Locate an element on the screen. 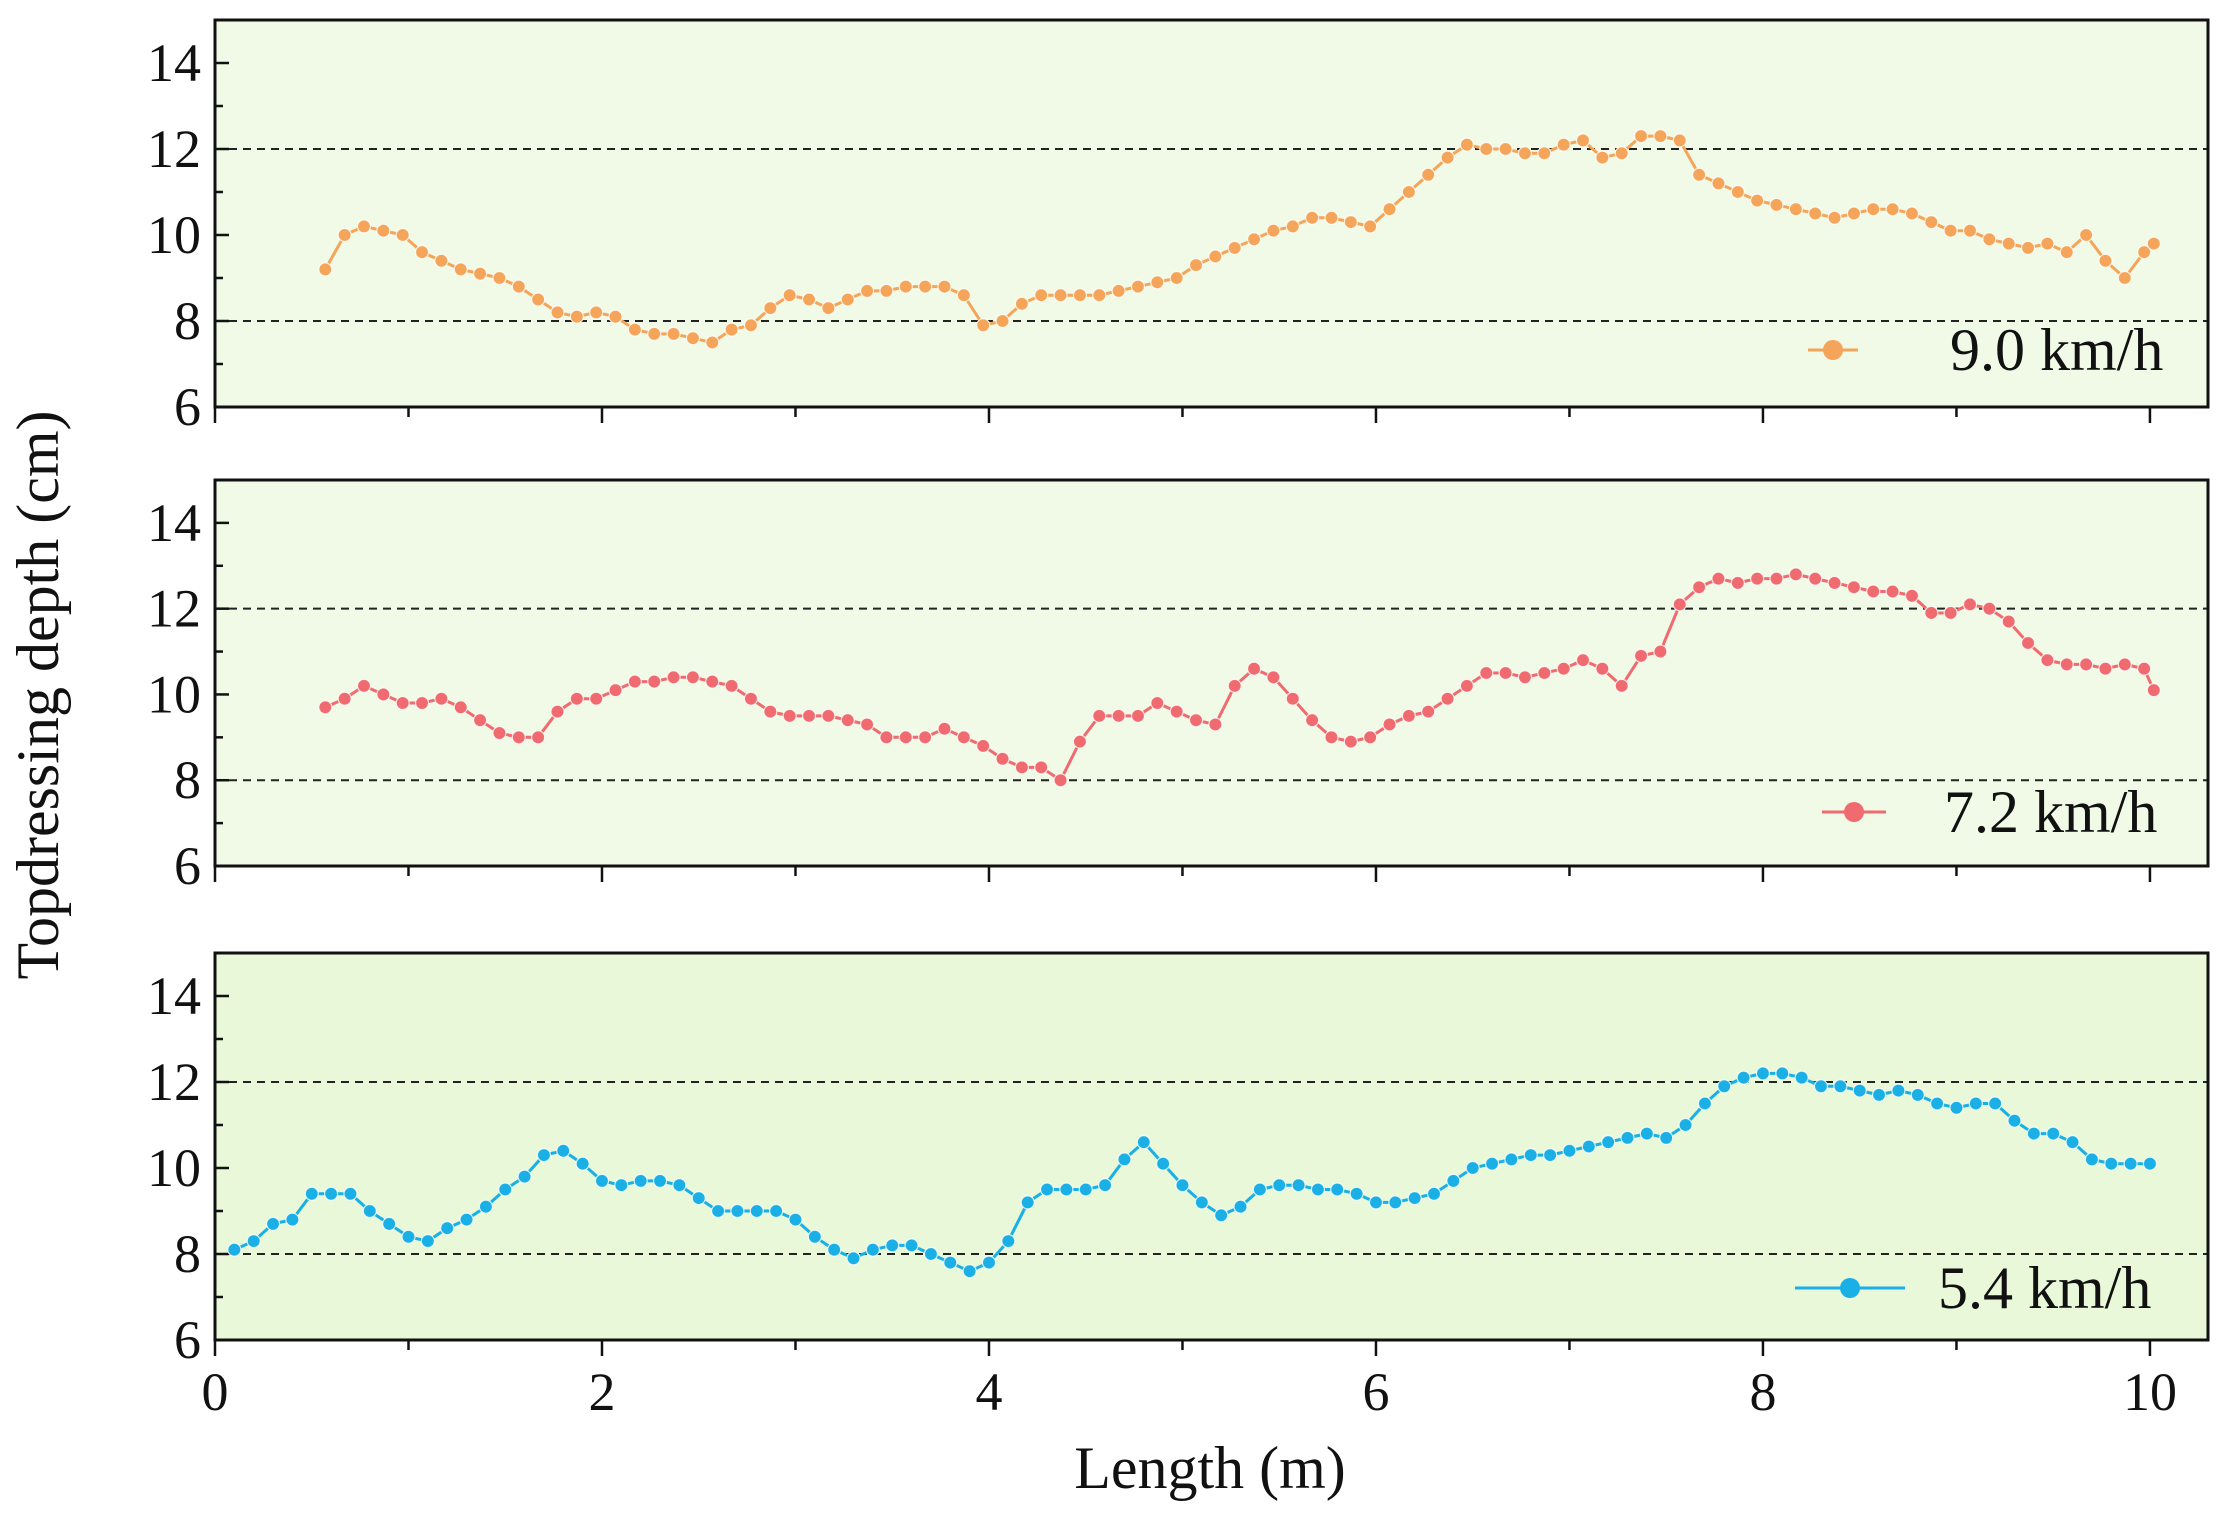 Image resolution: width=2228 pixels, height=1518 pixels. y-tick-label: 10 is located at coordinates (174, 235).